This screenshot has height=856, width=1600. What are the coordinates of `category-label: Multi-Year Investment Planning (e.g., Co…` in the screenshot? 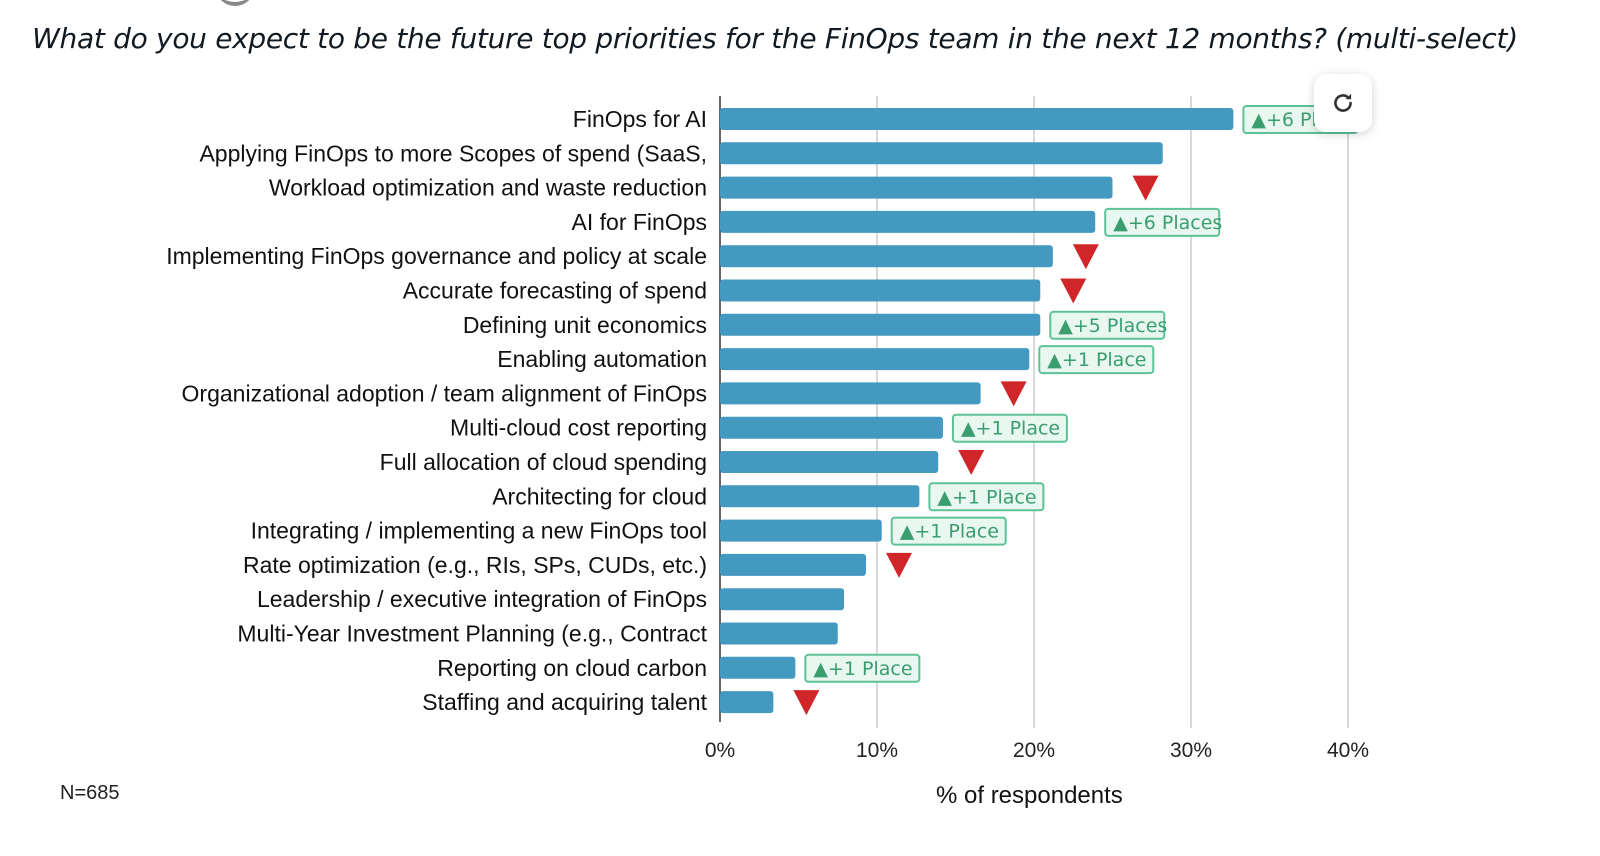 It's located at (472, 634).